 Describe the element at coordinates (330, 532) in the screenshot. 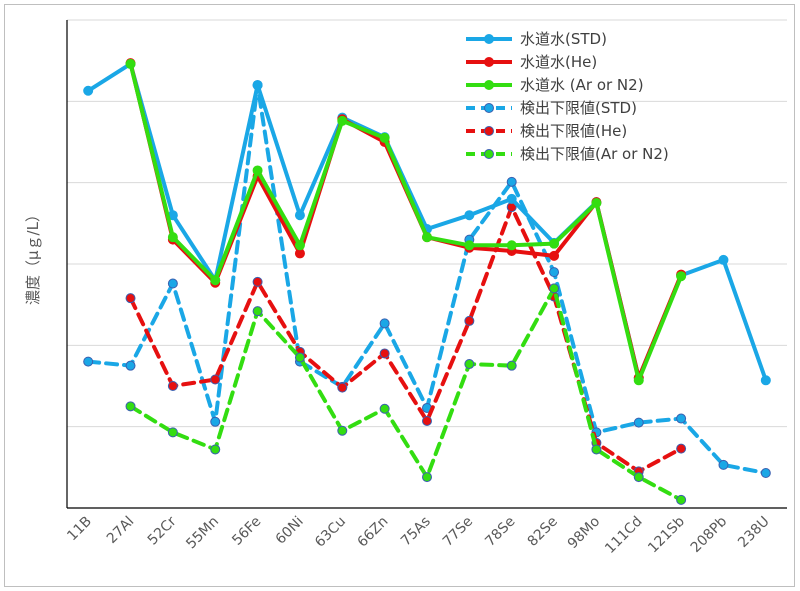

I see `x-tick-label: 63Cu` at that location.